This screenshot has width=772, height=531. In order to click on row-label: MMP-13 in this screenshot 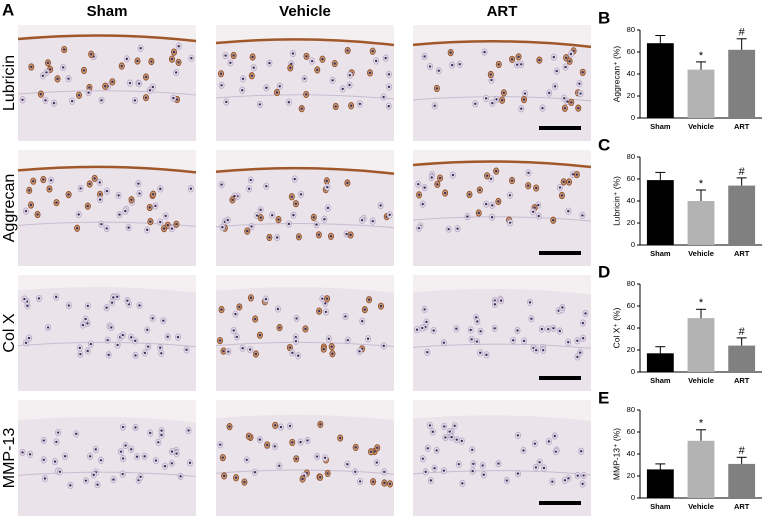, I will do `click(9, 458)`.